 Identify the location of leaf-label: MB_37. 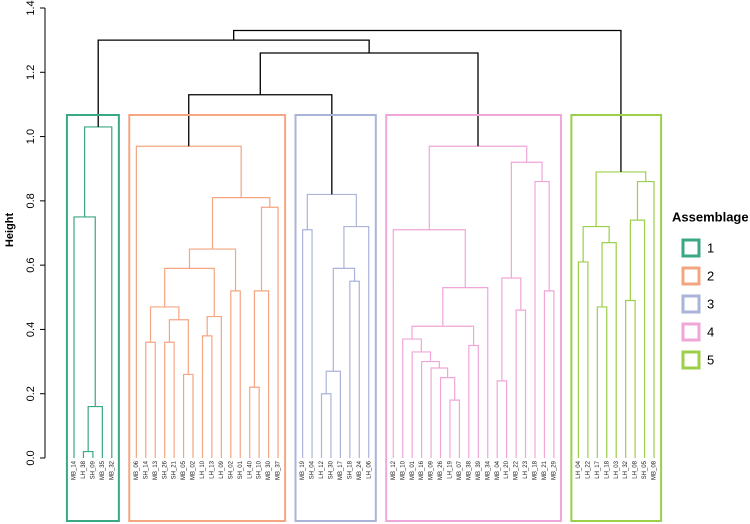
(279, 470).